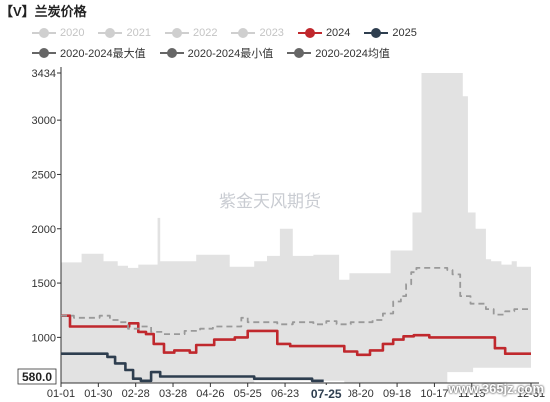 The image size is (550, 402). Describe the element at coordinates (205, 33) in the screenshot. I see `legend-label: 2022` at that location.